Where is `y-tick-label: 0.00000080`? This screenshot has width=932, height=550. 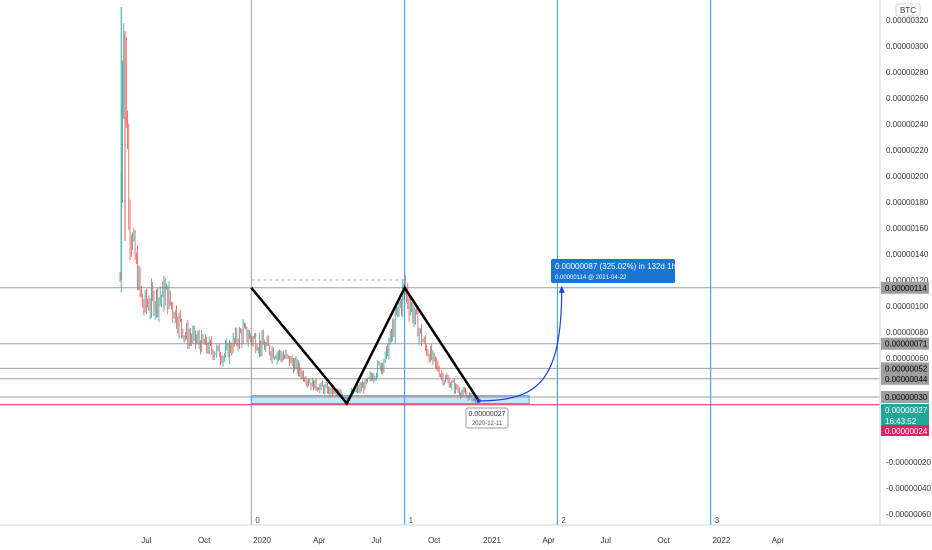 y-tick-label: 0.00000080 is located at coordinates (907, 332).